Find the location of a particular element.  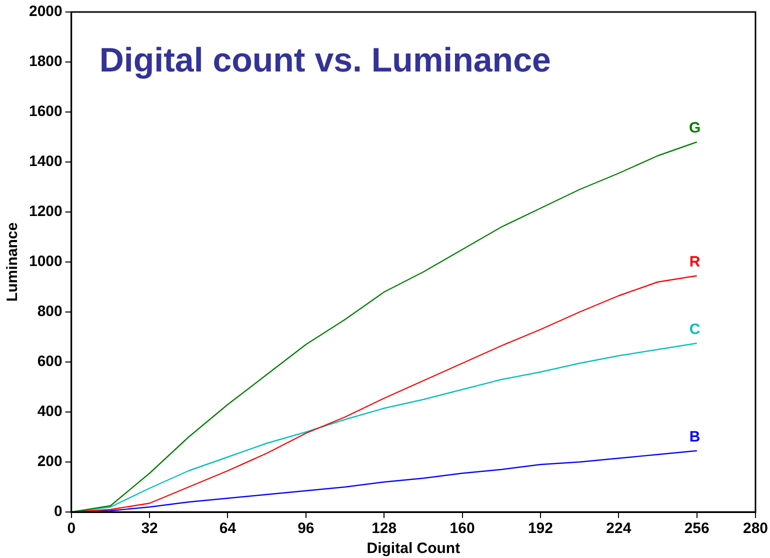

series-label: R is located at coordinates (694, 261).